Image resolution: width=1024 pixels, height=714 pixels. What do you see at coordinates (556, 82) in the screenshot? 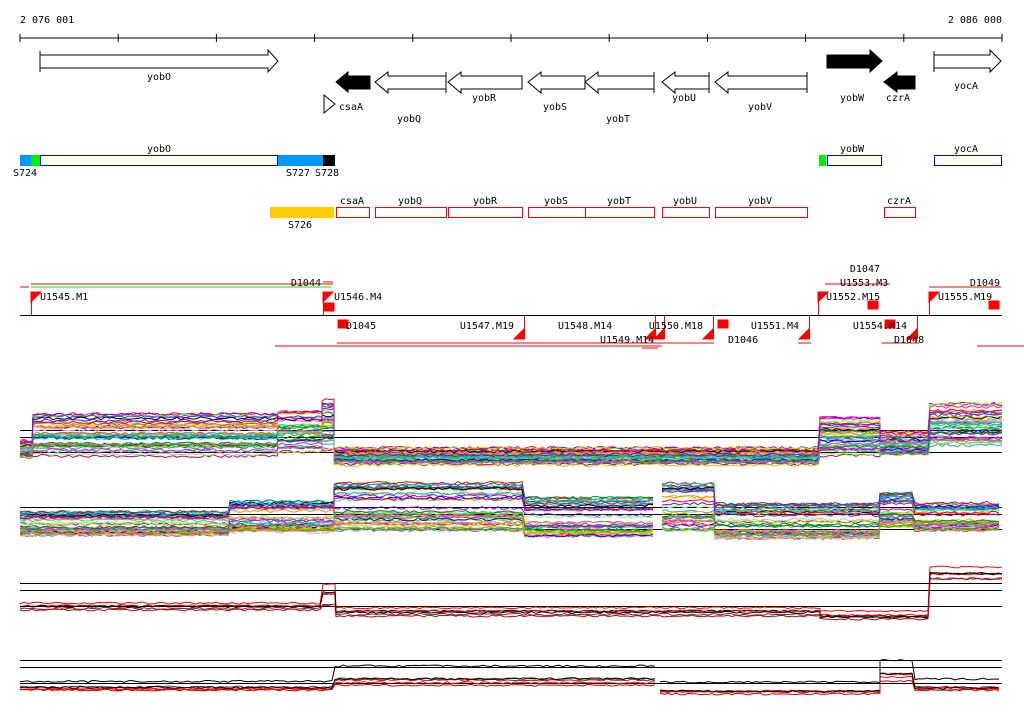
I see `gene-yobS` at bounding box center [556, 82].